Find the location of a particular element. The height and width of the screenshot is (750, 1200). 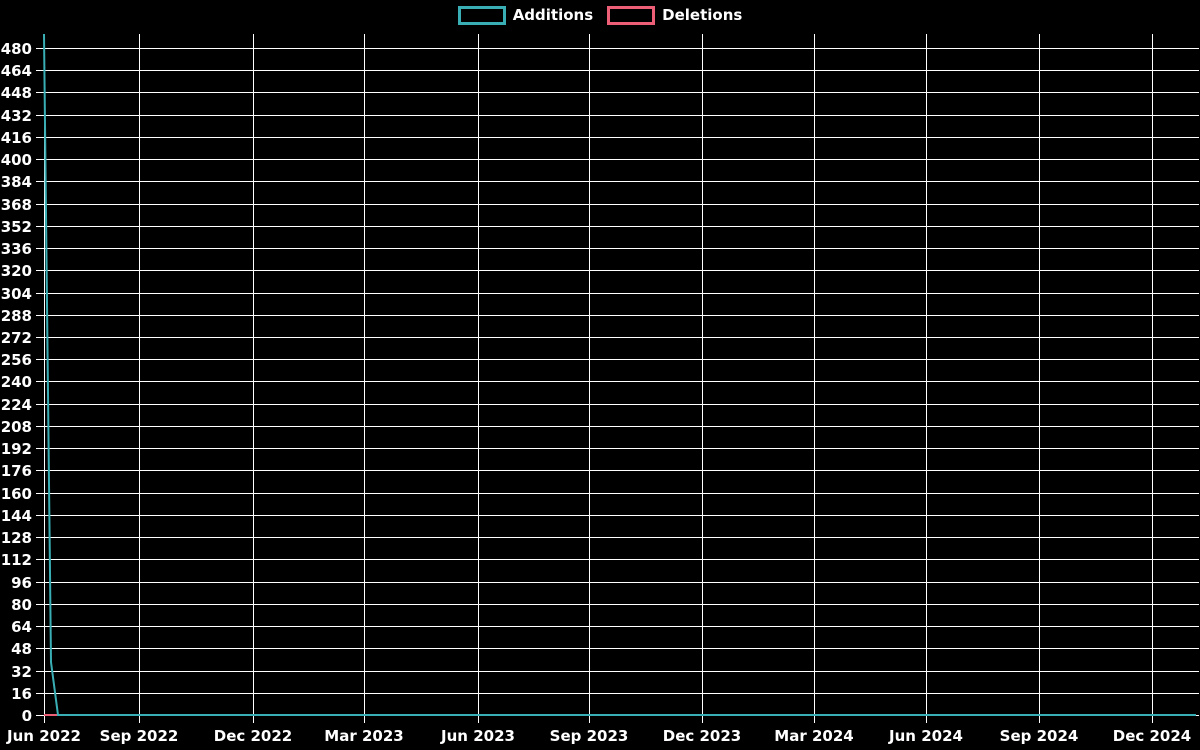

y-tick-label: 32 is located at coordinates (21, 672).